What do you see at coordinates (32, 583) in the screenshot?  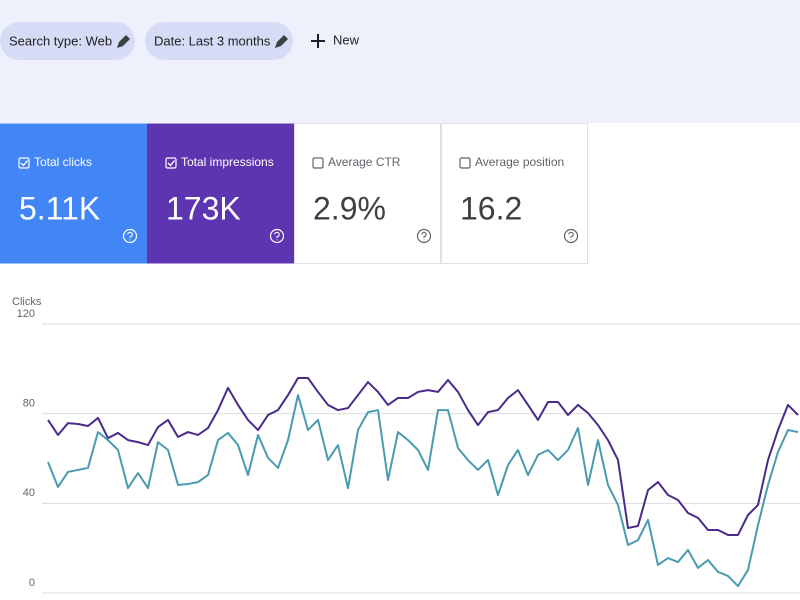 I see `y-tick-label: 0` at bounding box center [32, 583].